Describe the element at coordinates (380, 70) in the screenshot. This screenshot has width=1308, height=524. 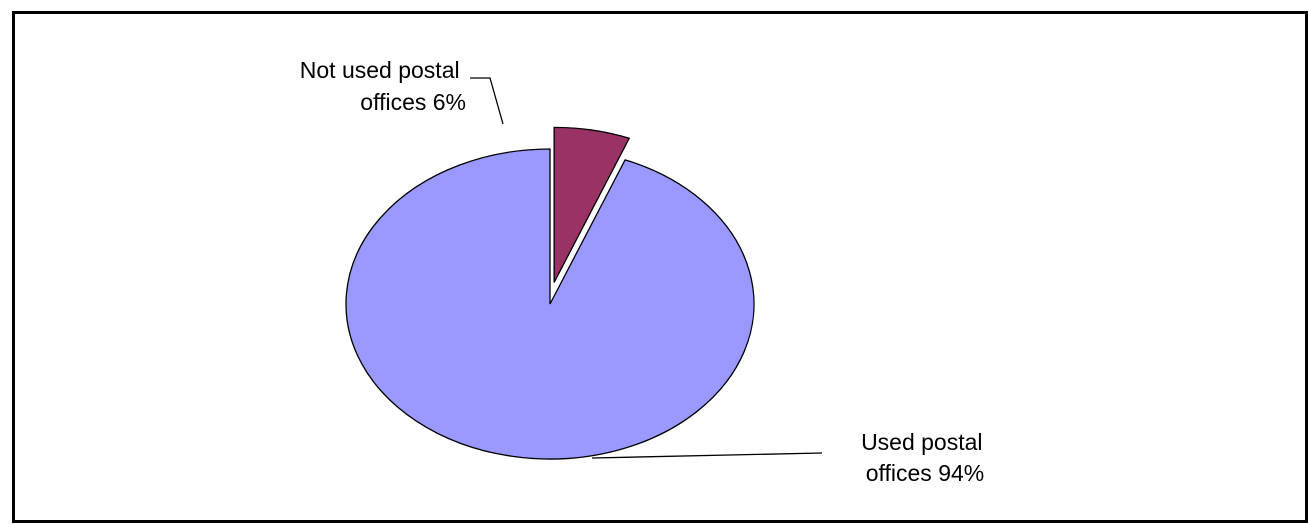
I see `slice-label-not-used-line-1: Not used postal` at that location.